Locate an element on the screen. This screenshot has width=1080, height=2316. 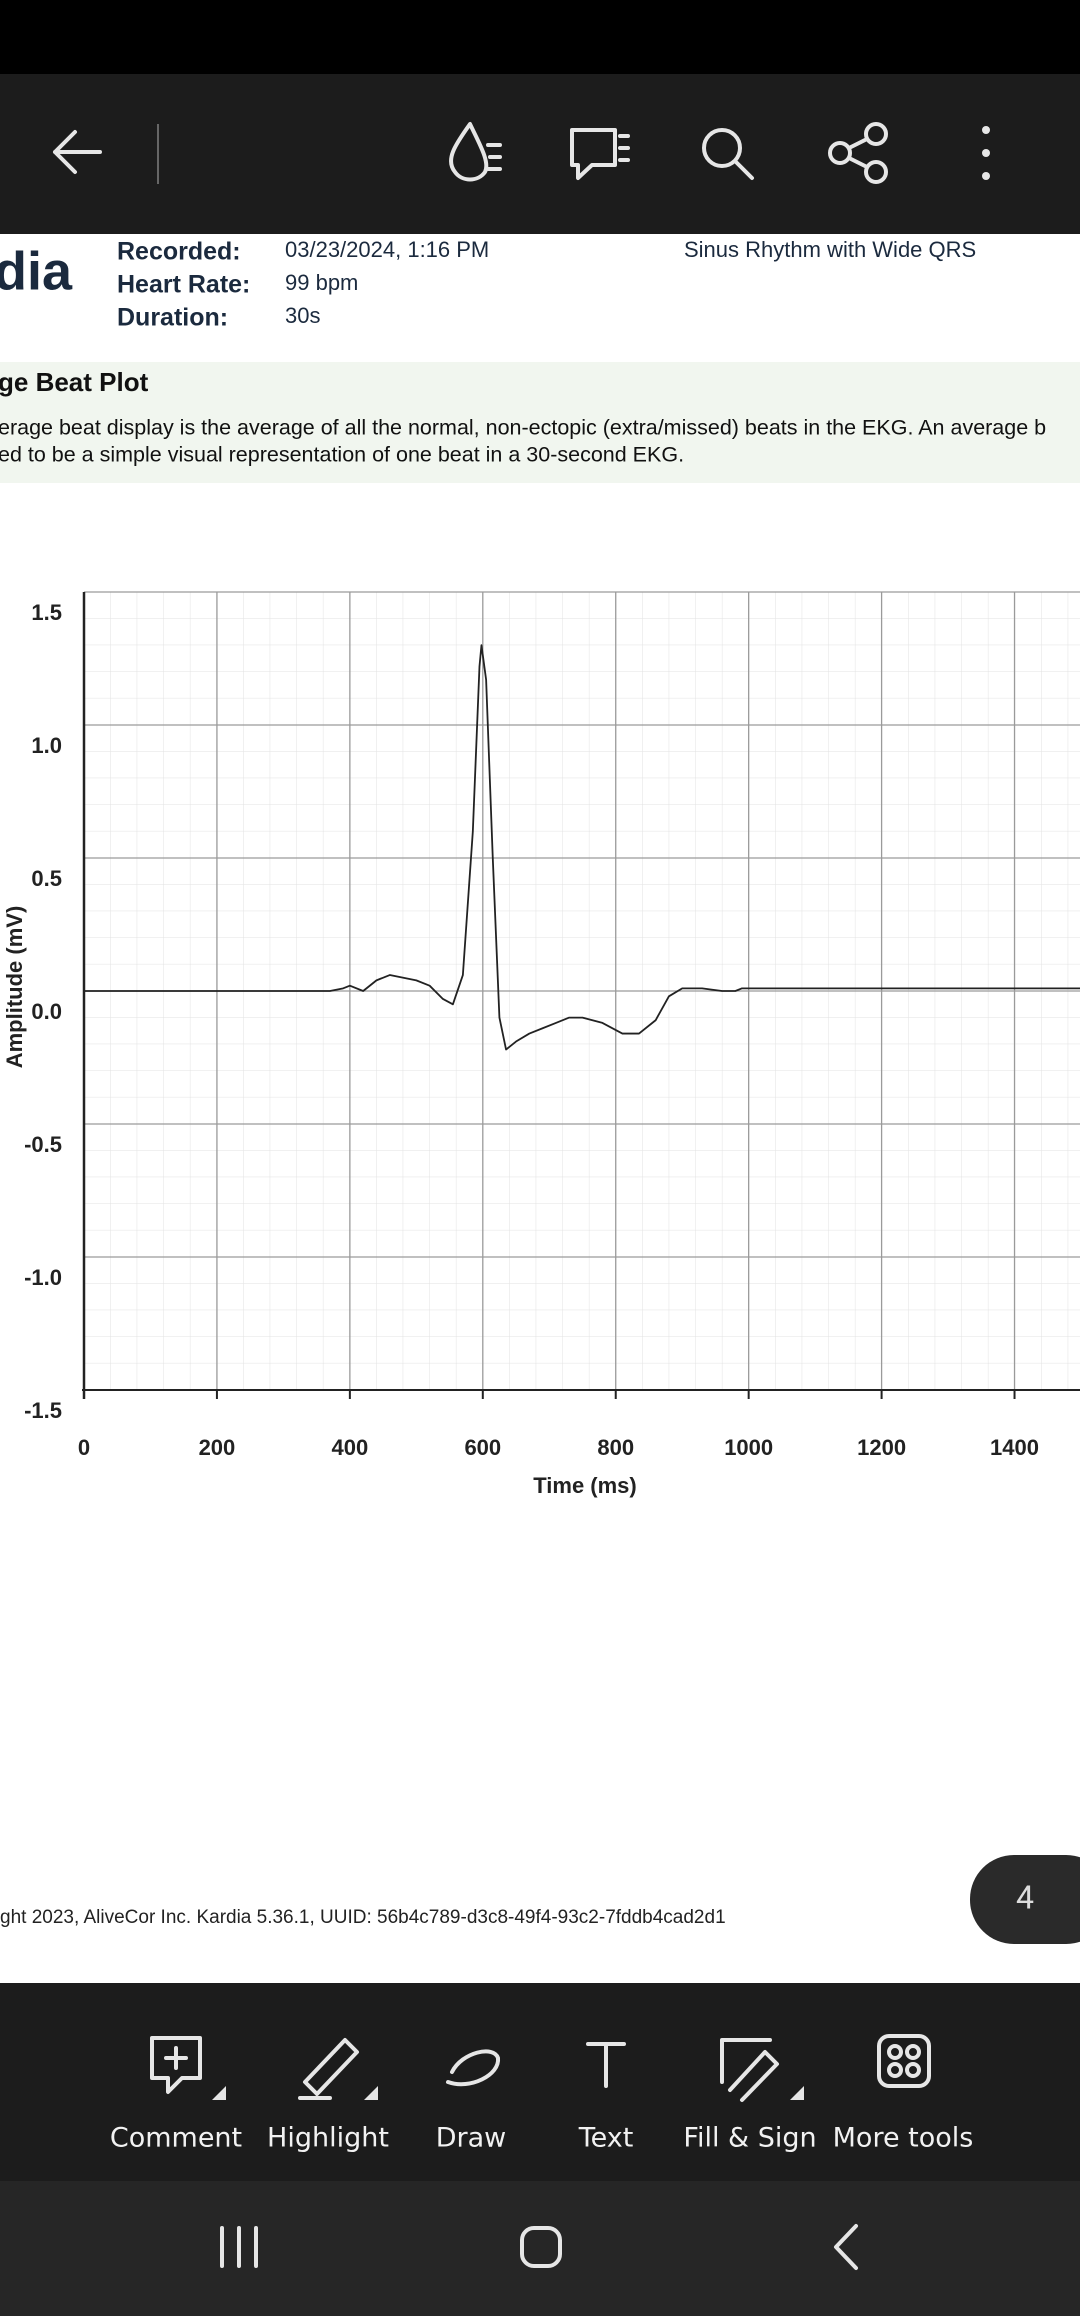
field-label: Duration: is located at coordinates (172, 318).